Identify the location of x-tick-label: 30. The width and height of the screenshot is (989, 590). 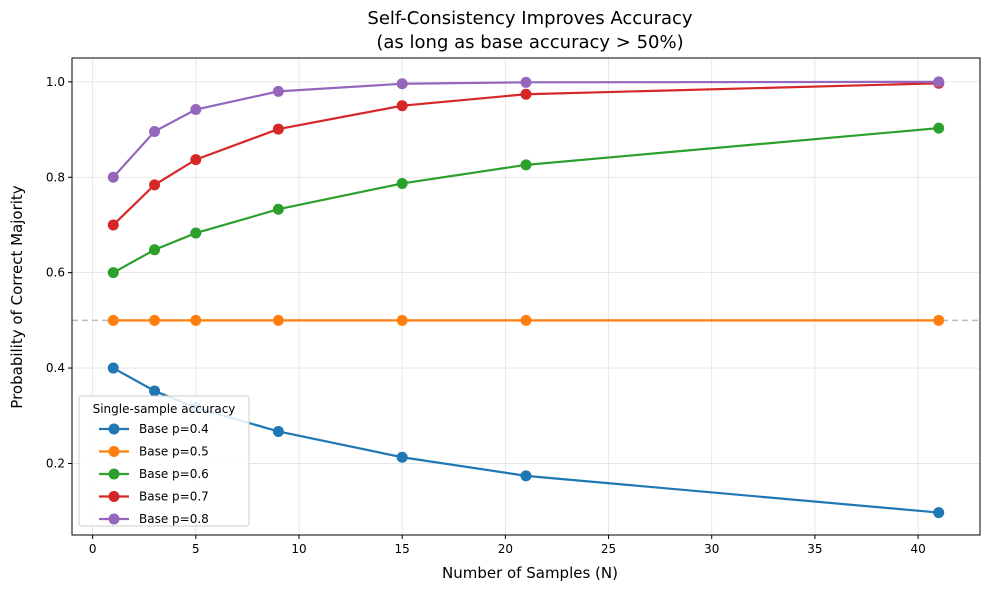
(711, 549).